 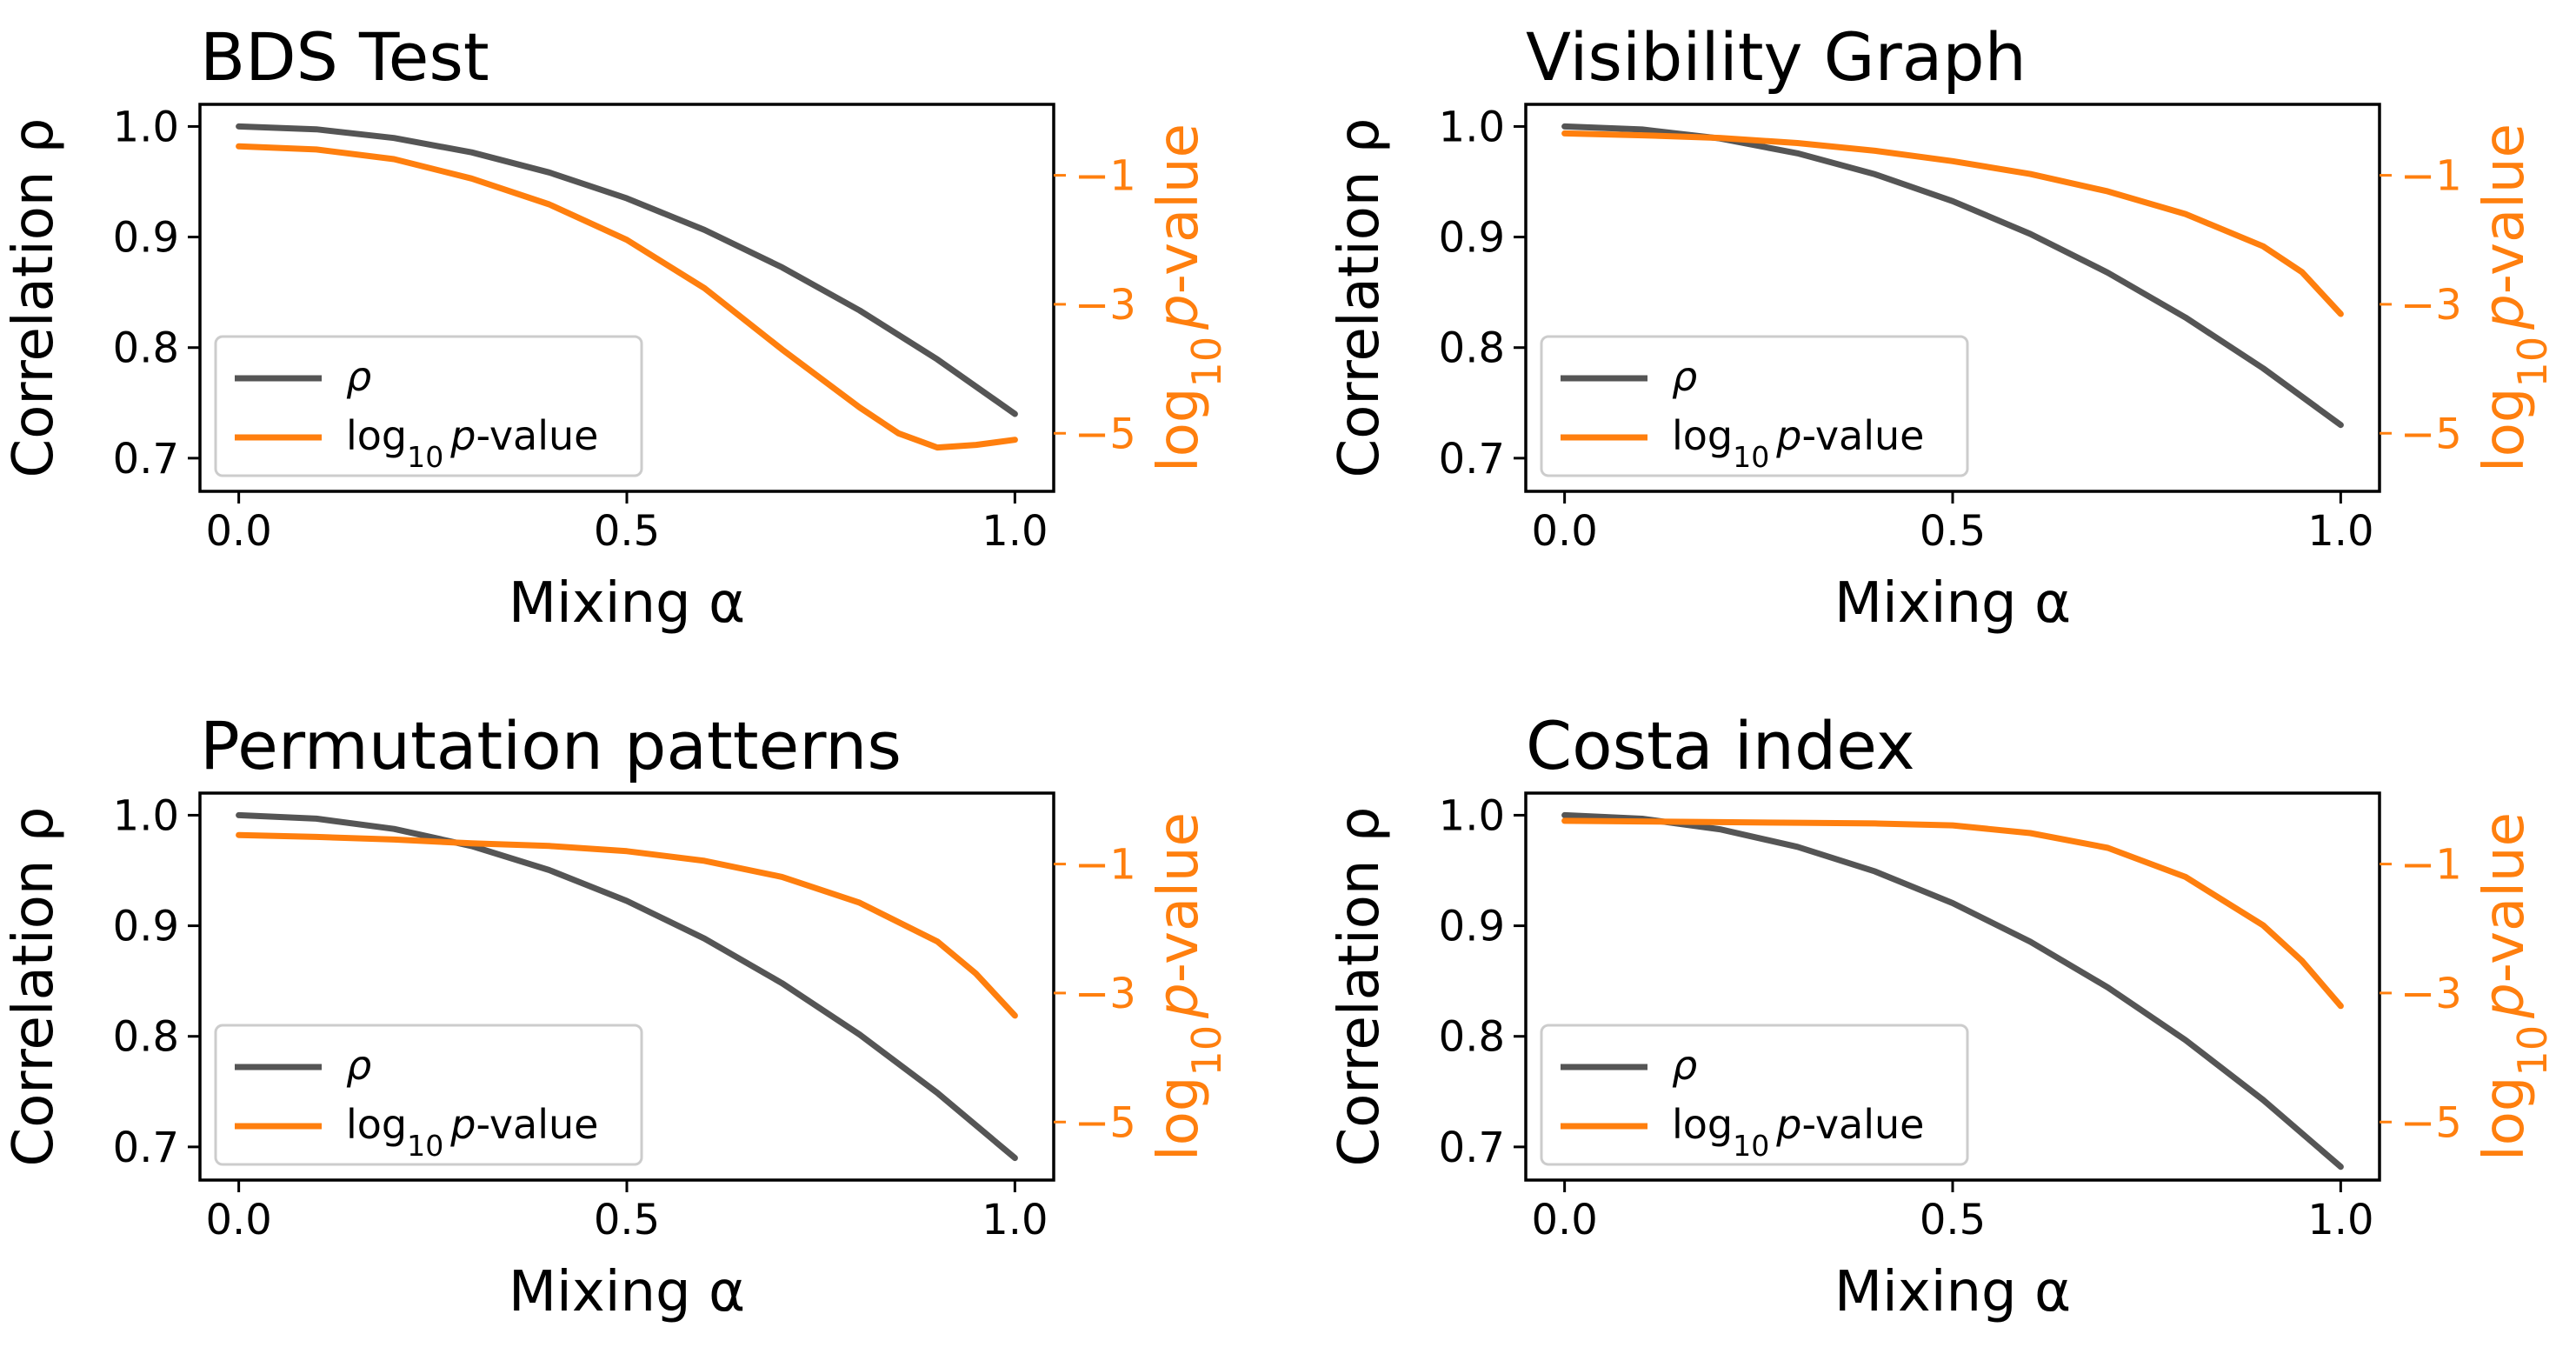 I want to click on chart-title: Permutation patterns, so click(x=551, y=745).